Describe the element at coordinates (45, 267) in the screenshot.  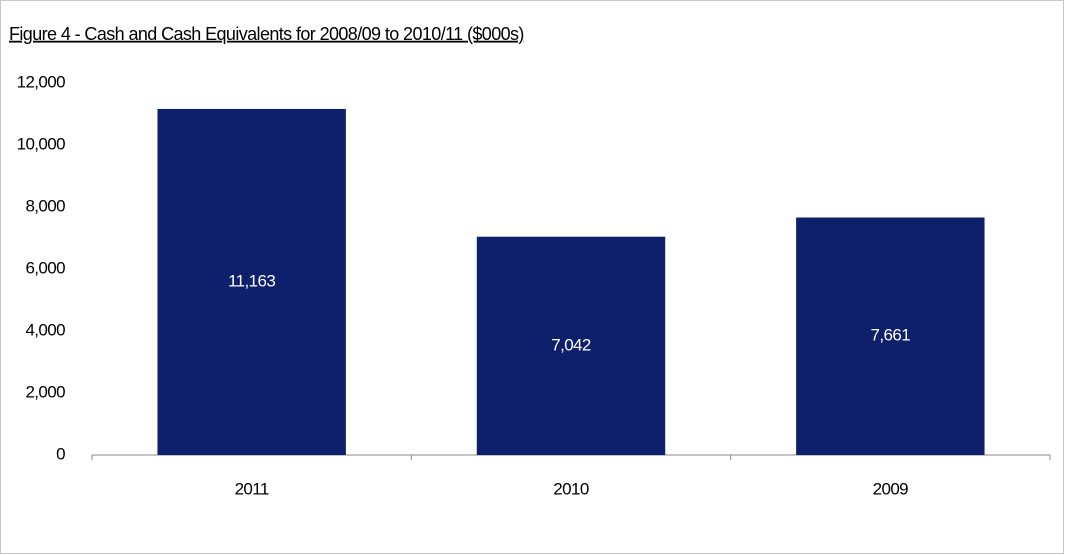
I see `y-tick-label: 6,000` at that location.